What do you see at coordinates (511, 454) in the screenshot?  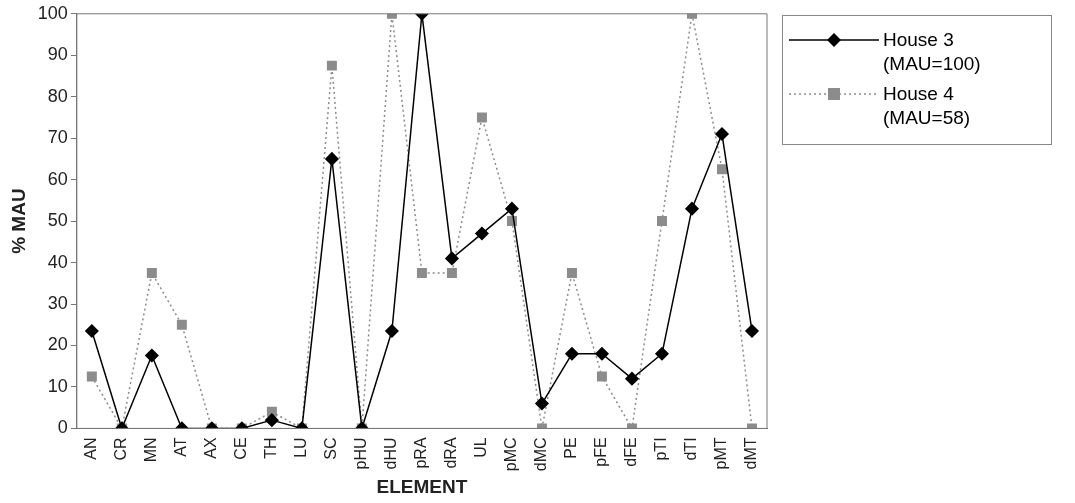 I see `x-tick-label: pMC` at bounding box center [511, 454].